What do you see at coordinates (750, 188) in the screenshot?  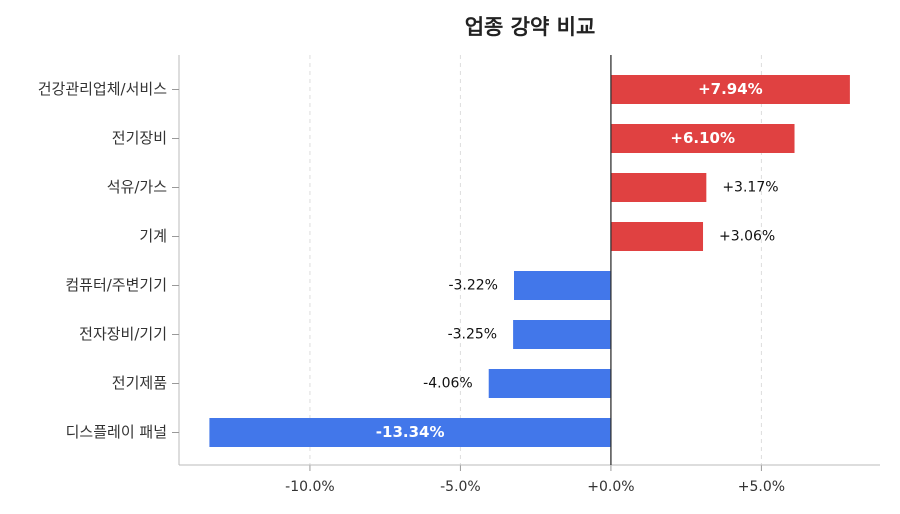 I see `value-label: +3.17%` at bounding box center [750, 188].